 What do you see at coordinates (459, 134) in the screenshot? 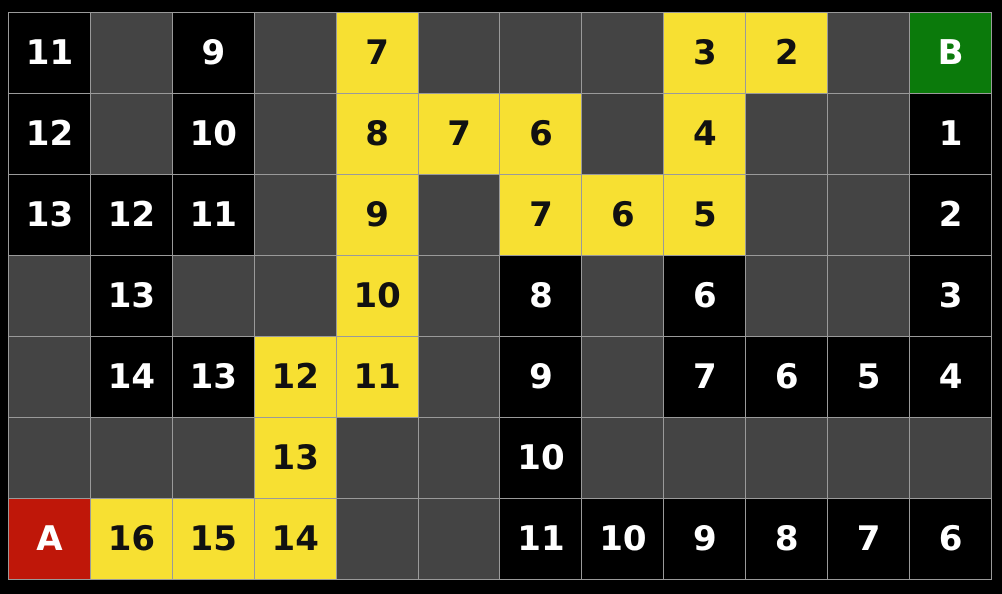
I see `path-cell-r1-c5: 7` at bounding box center [459, 134].